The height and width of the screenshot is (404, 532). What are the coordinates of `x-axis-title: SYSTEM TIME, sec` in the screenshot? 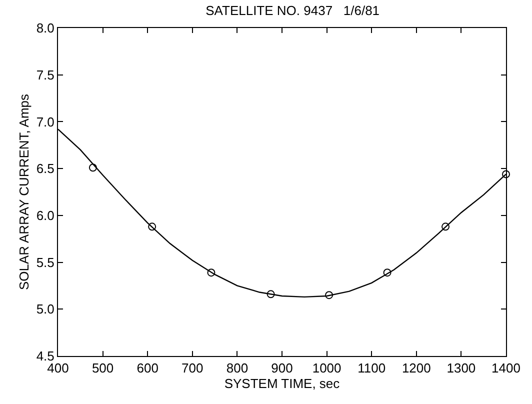 It's located at (282, 384).